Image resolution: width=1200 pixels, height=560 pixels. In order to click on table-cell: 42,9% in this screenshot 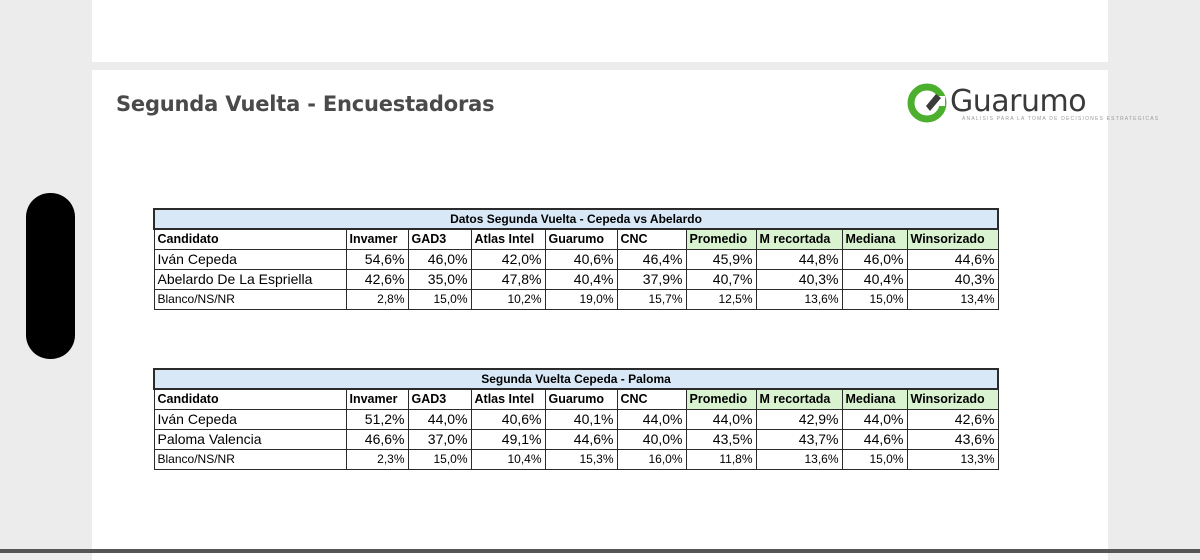, I will do `click(799, 419)`.